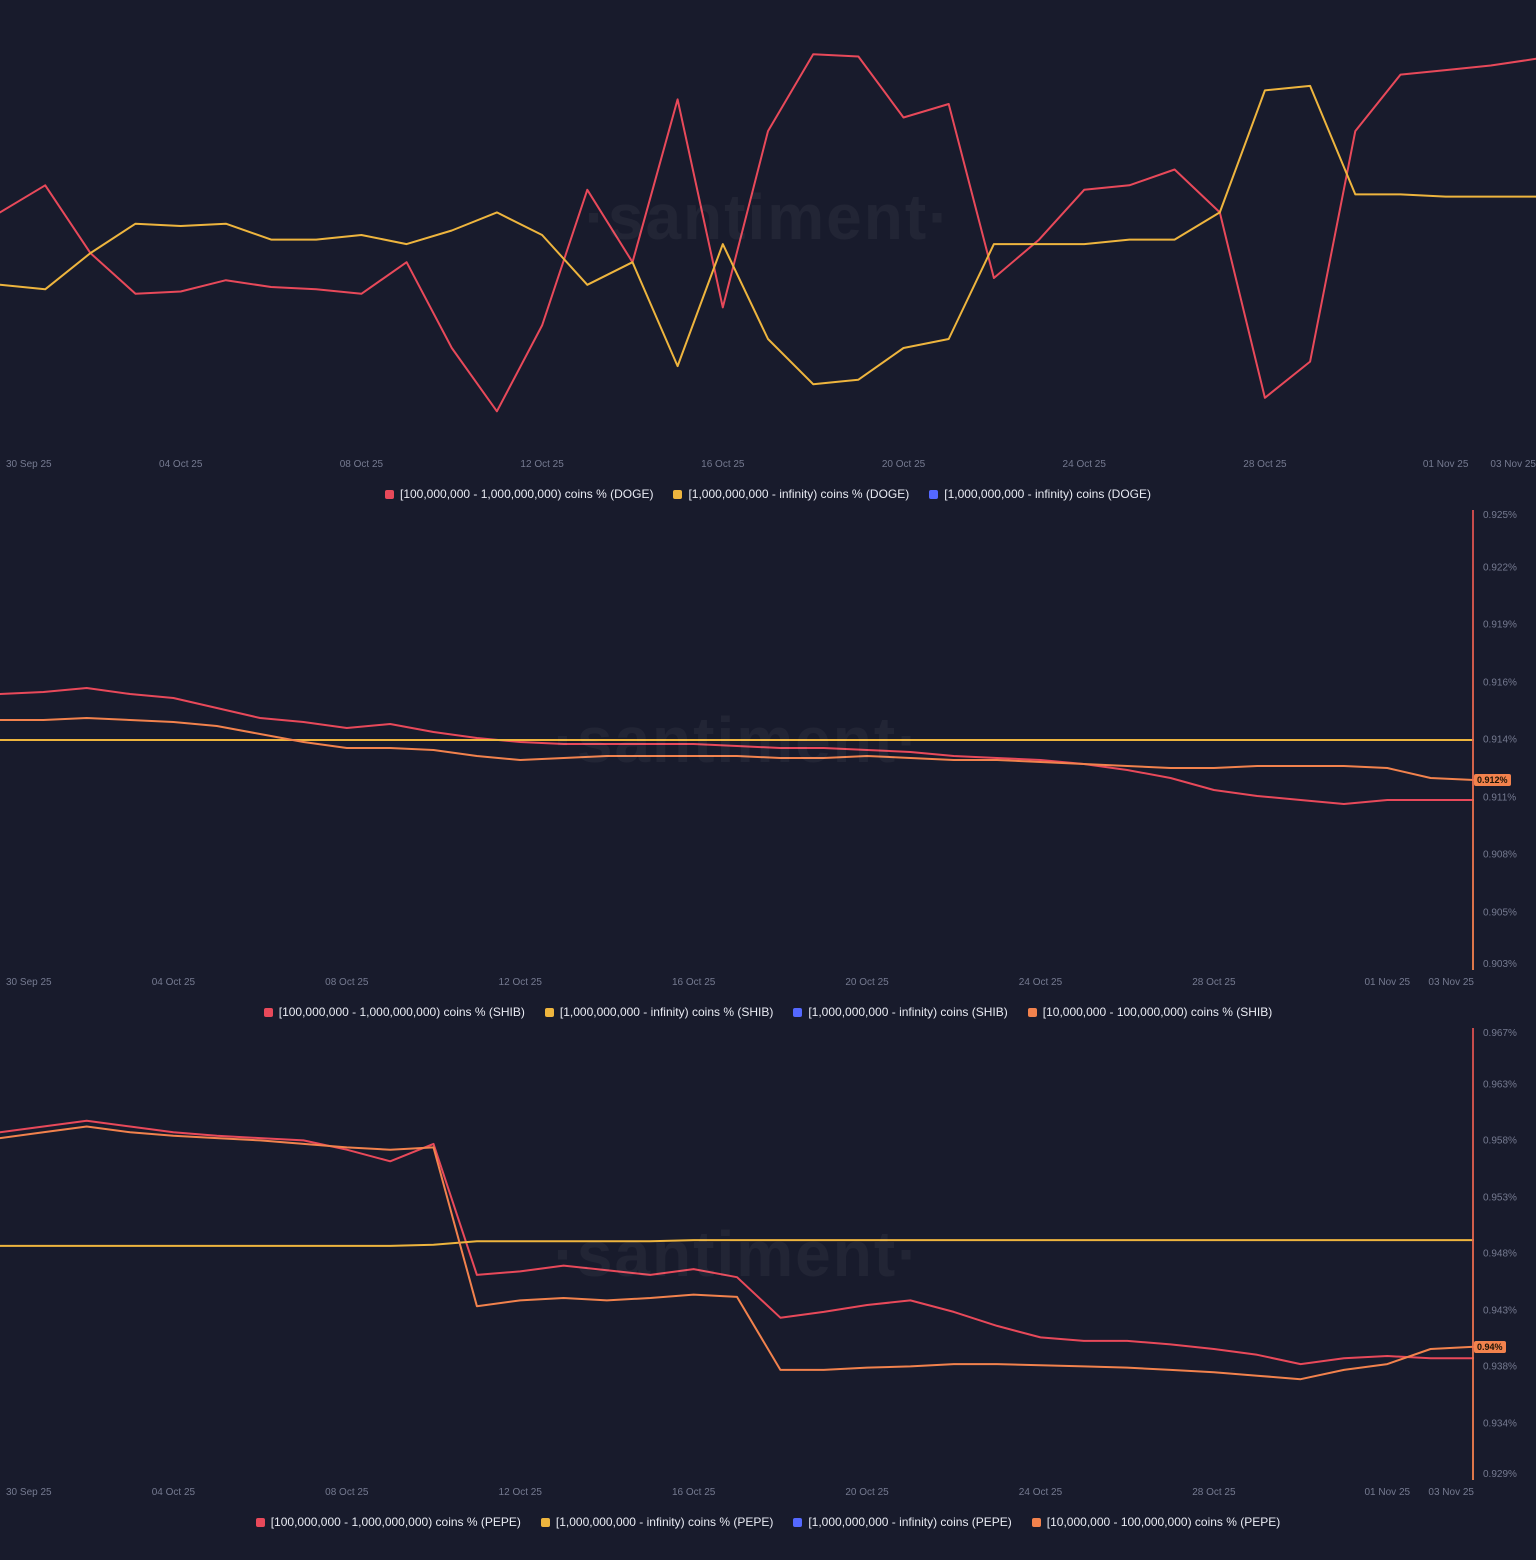  I want to click on pepe-y-tick: 0.958%, so click(1500, 1141).